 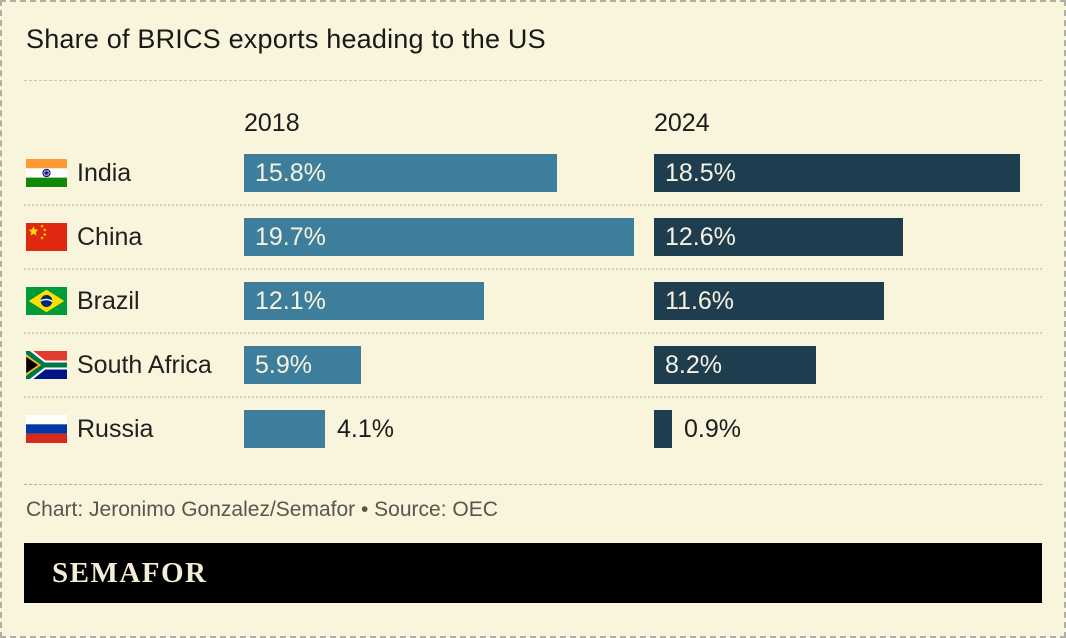 I want to click on bar-2018-brazil: 12.1%, so click(x=364, y=301).